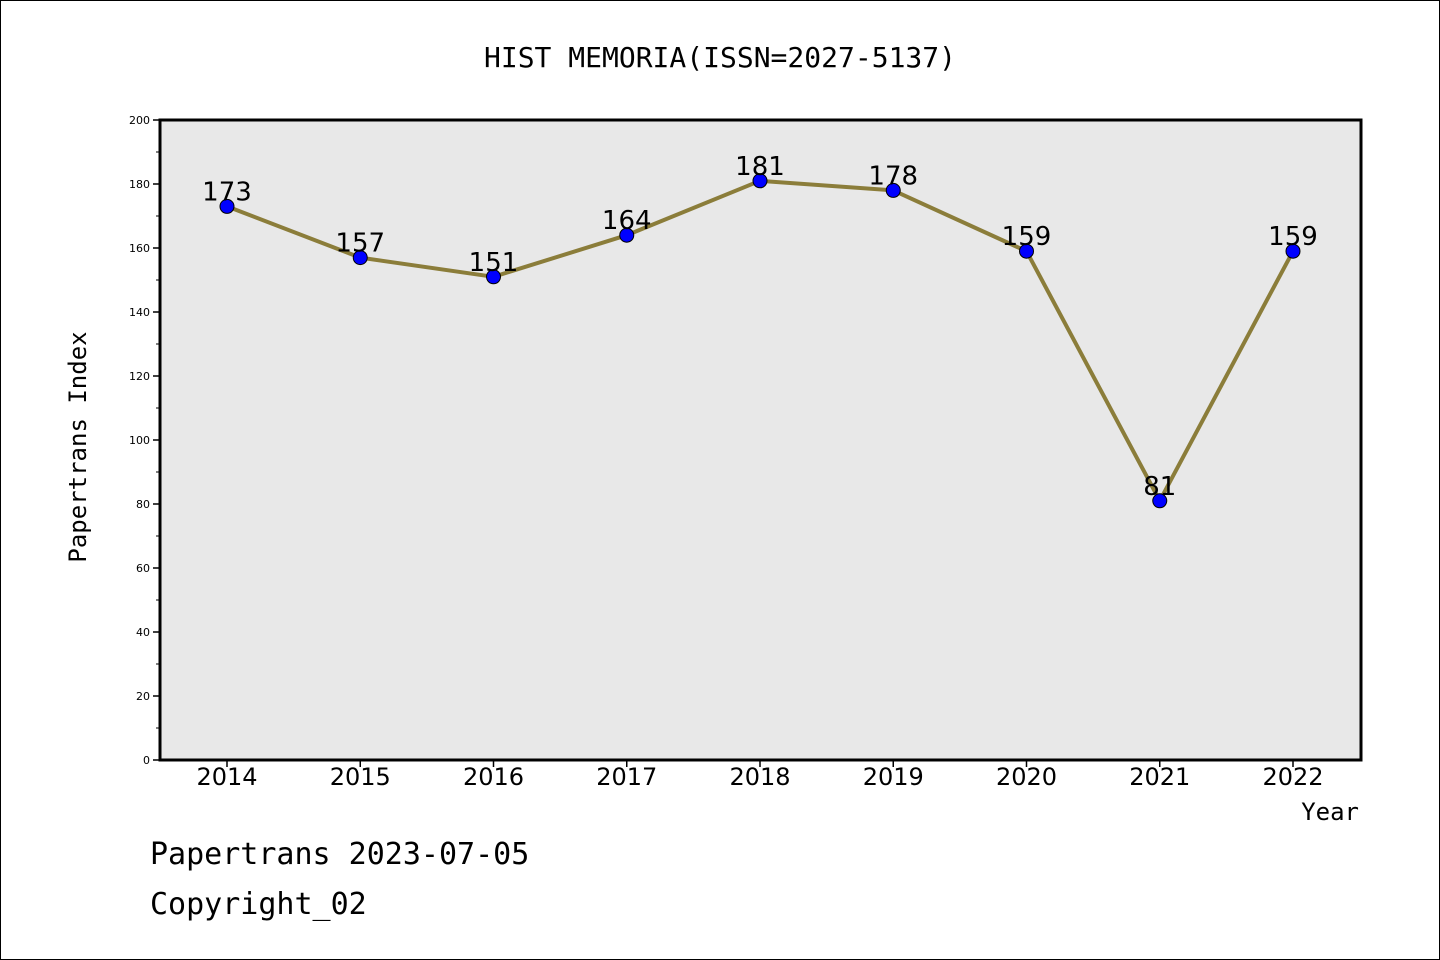 Image resolution: width=1440 pixels, height=960 pixels. Describe the element at coordinates (78, 446) in the screenshot. I see `y-axis-label: Papertrans Index` at that location.